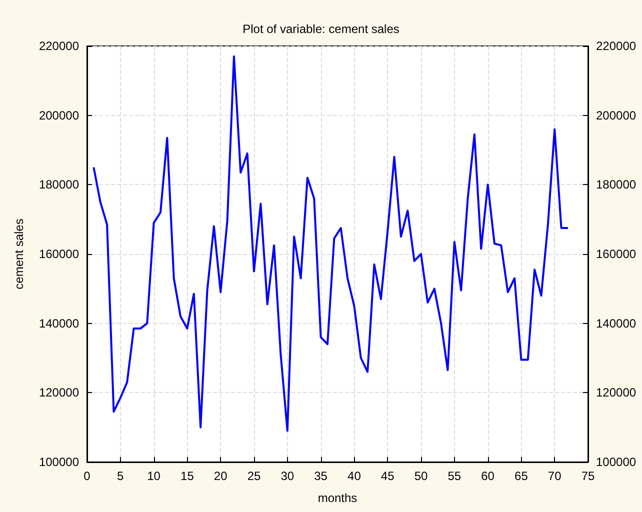 Image resolution: width=642 pixels, height=512 pixels. What do you see at coordinates (455, 476) in the screenshot?
I see `x-tick-label: 55` at bounding box center [455, 476].